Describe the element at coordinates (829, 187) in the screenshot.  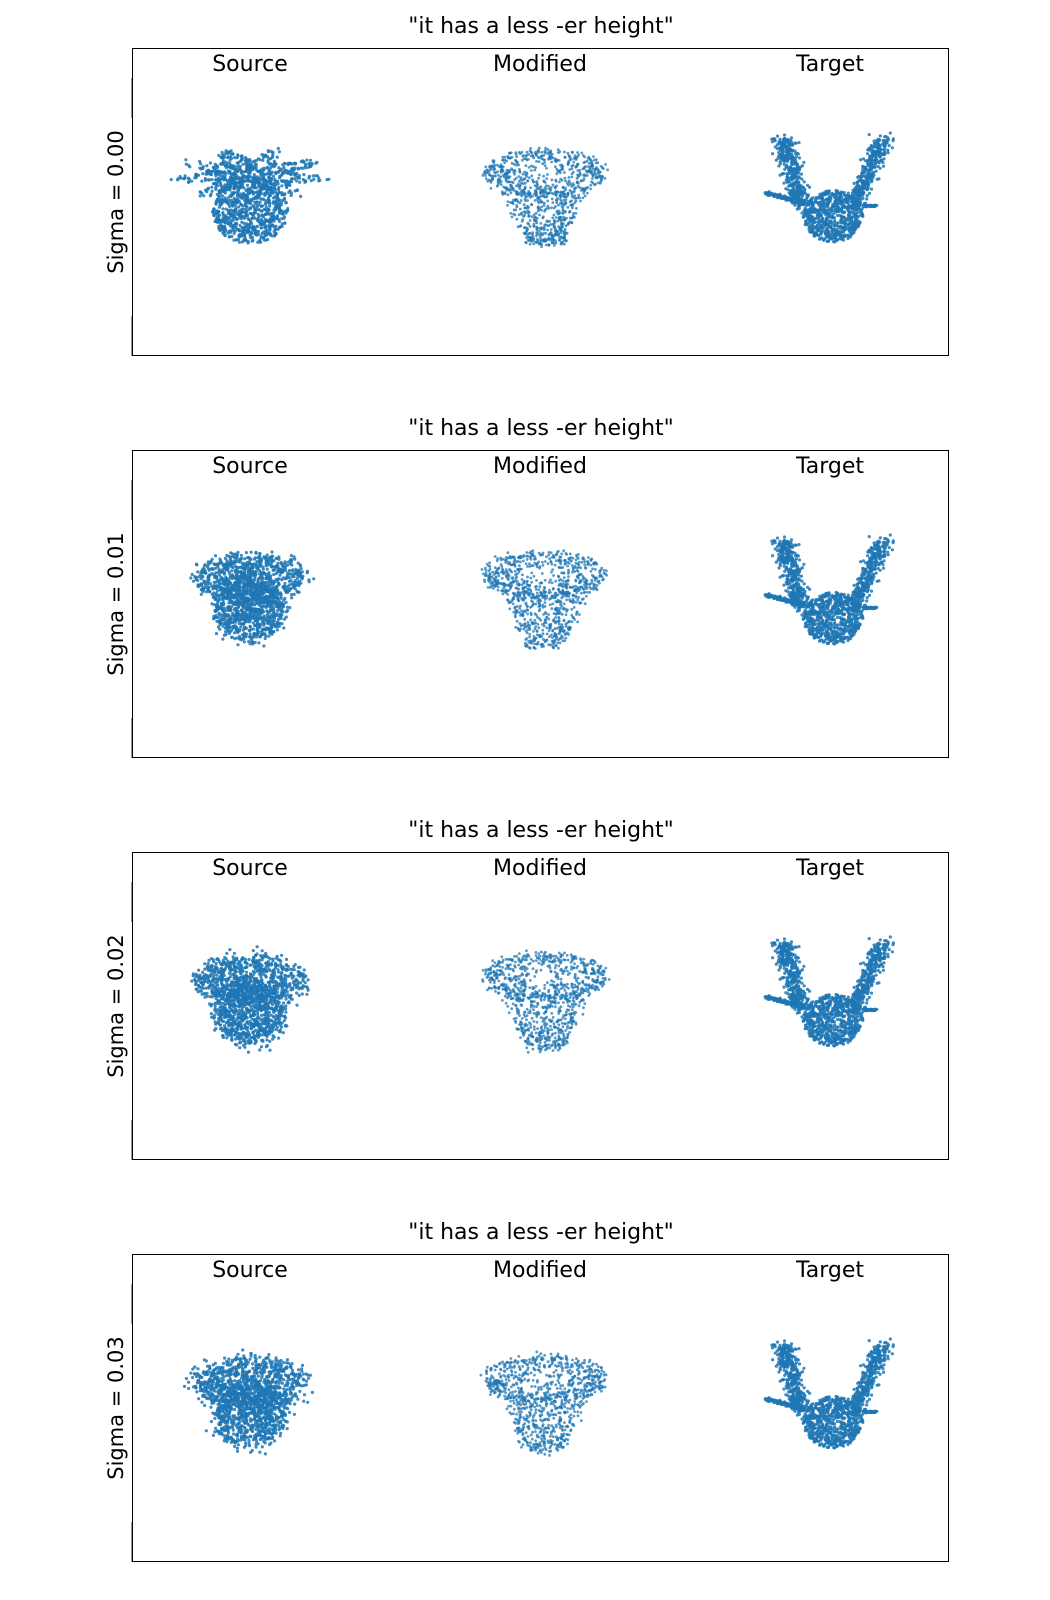
I see `target-points` at that location.